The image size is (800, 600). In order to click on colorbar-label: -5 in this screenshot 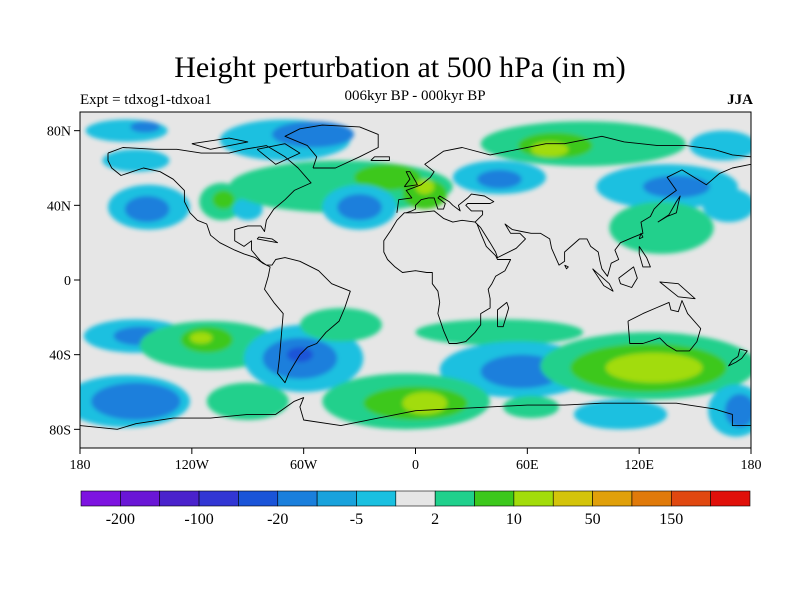, I will do `click(356, 519)`.